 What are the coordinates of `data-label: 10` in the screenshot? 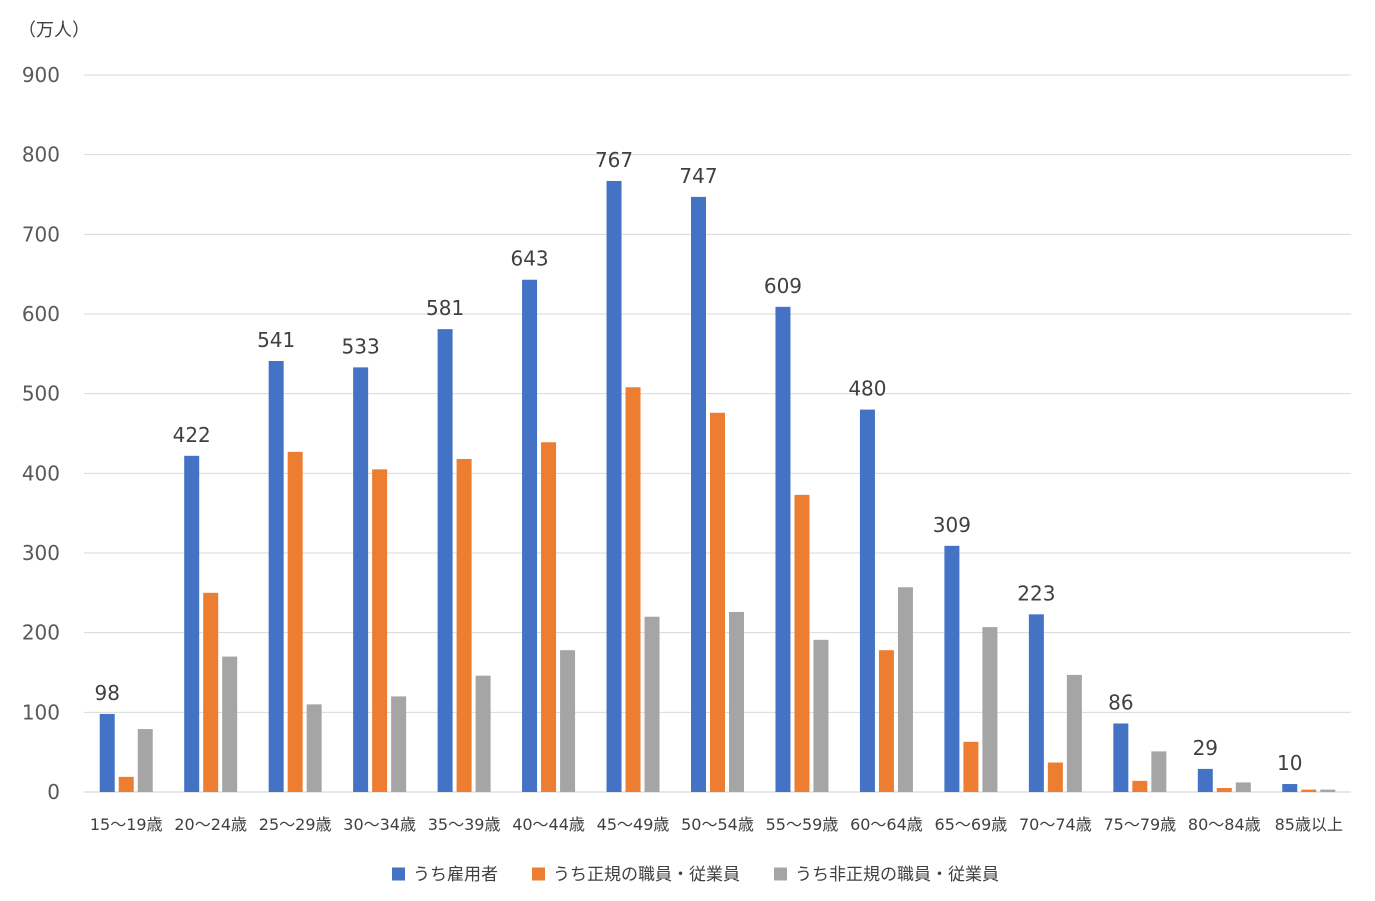 It's located at (1289, 763).